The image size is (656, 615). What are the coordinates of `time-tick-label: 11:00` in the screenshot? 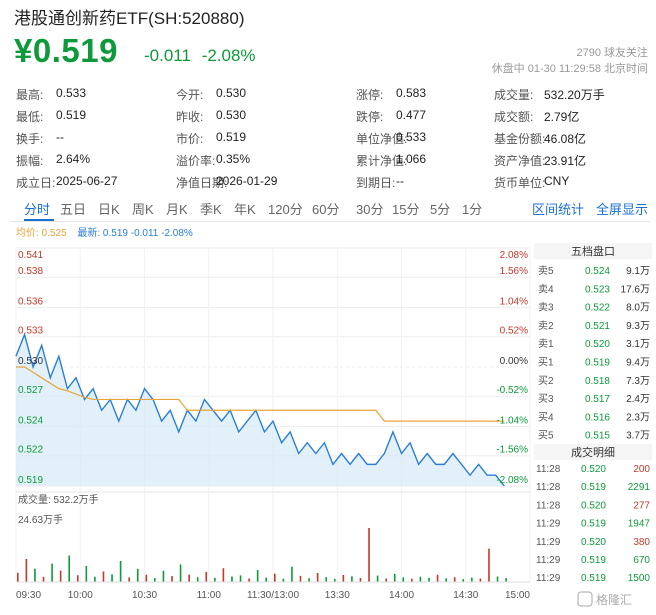 It's located at (209, 595).